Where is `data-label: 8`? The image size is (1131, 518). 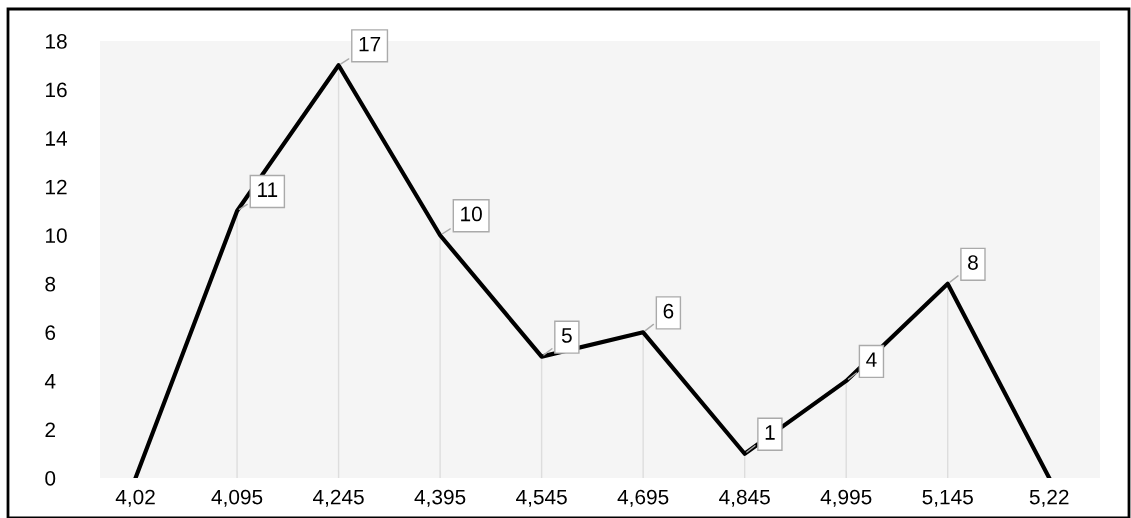
data-label: 8 is located at coordinates (973, 262).